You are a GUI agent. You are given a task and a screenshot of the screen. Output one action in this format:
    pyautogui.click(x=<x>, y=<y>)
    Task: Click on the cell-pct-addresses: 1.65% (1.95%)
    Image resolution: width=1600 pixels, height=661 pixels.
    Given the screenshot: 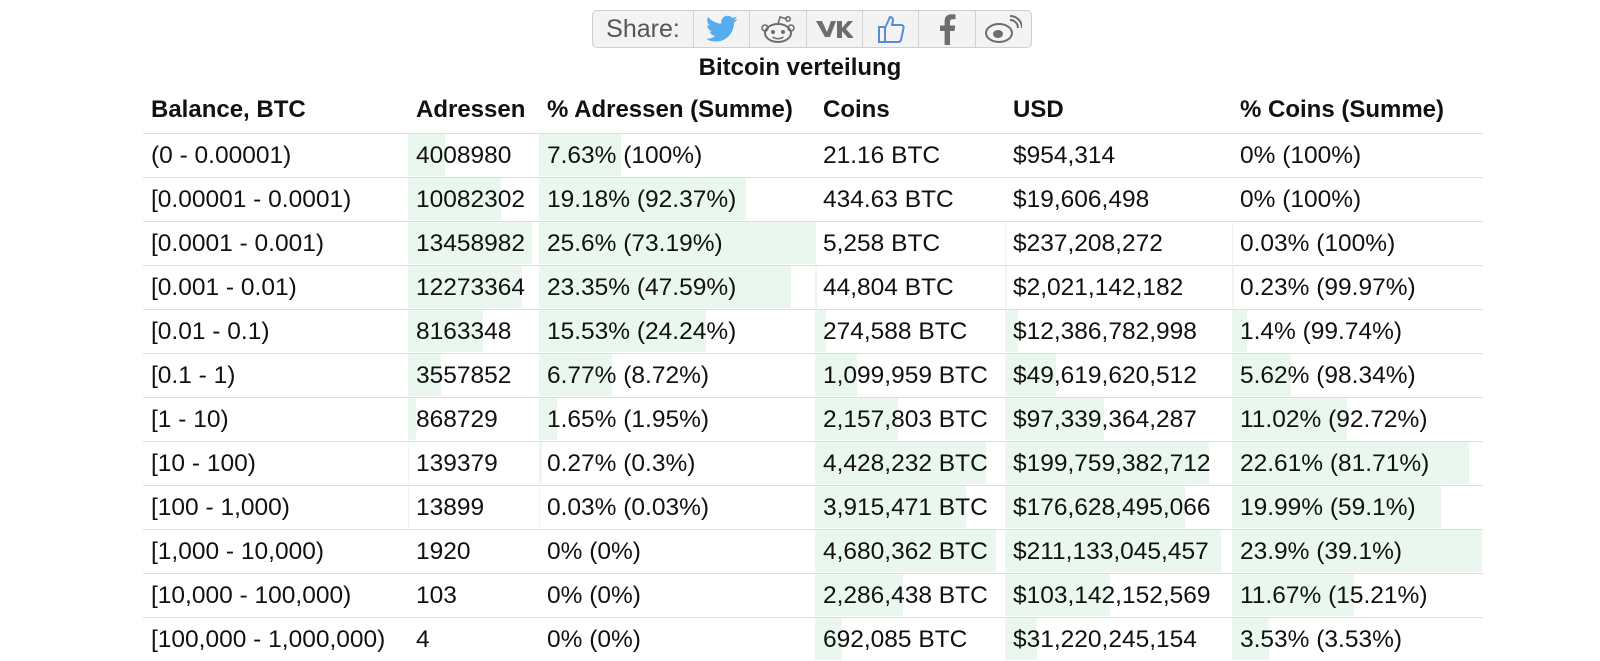 What is the action you would take?
    pyautogui.click(x=677, y=419)
    